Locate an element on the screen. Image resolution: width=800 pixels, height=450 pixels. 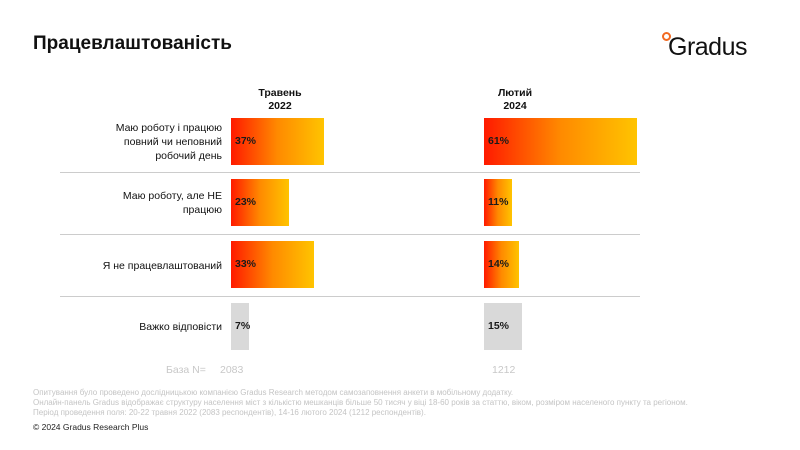
base-label: База N= is located at coordinates (186, 370).